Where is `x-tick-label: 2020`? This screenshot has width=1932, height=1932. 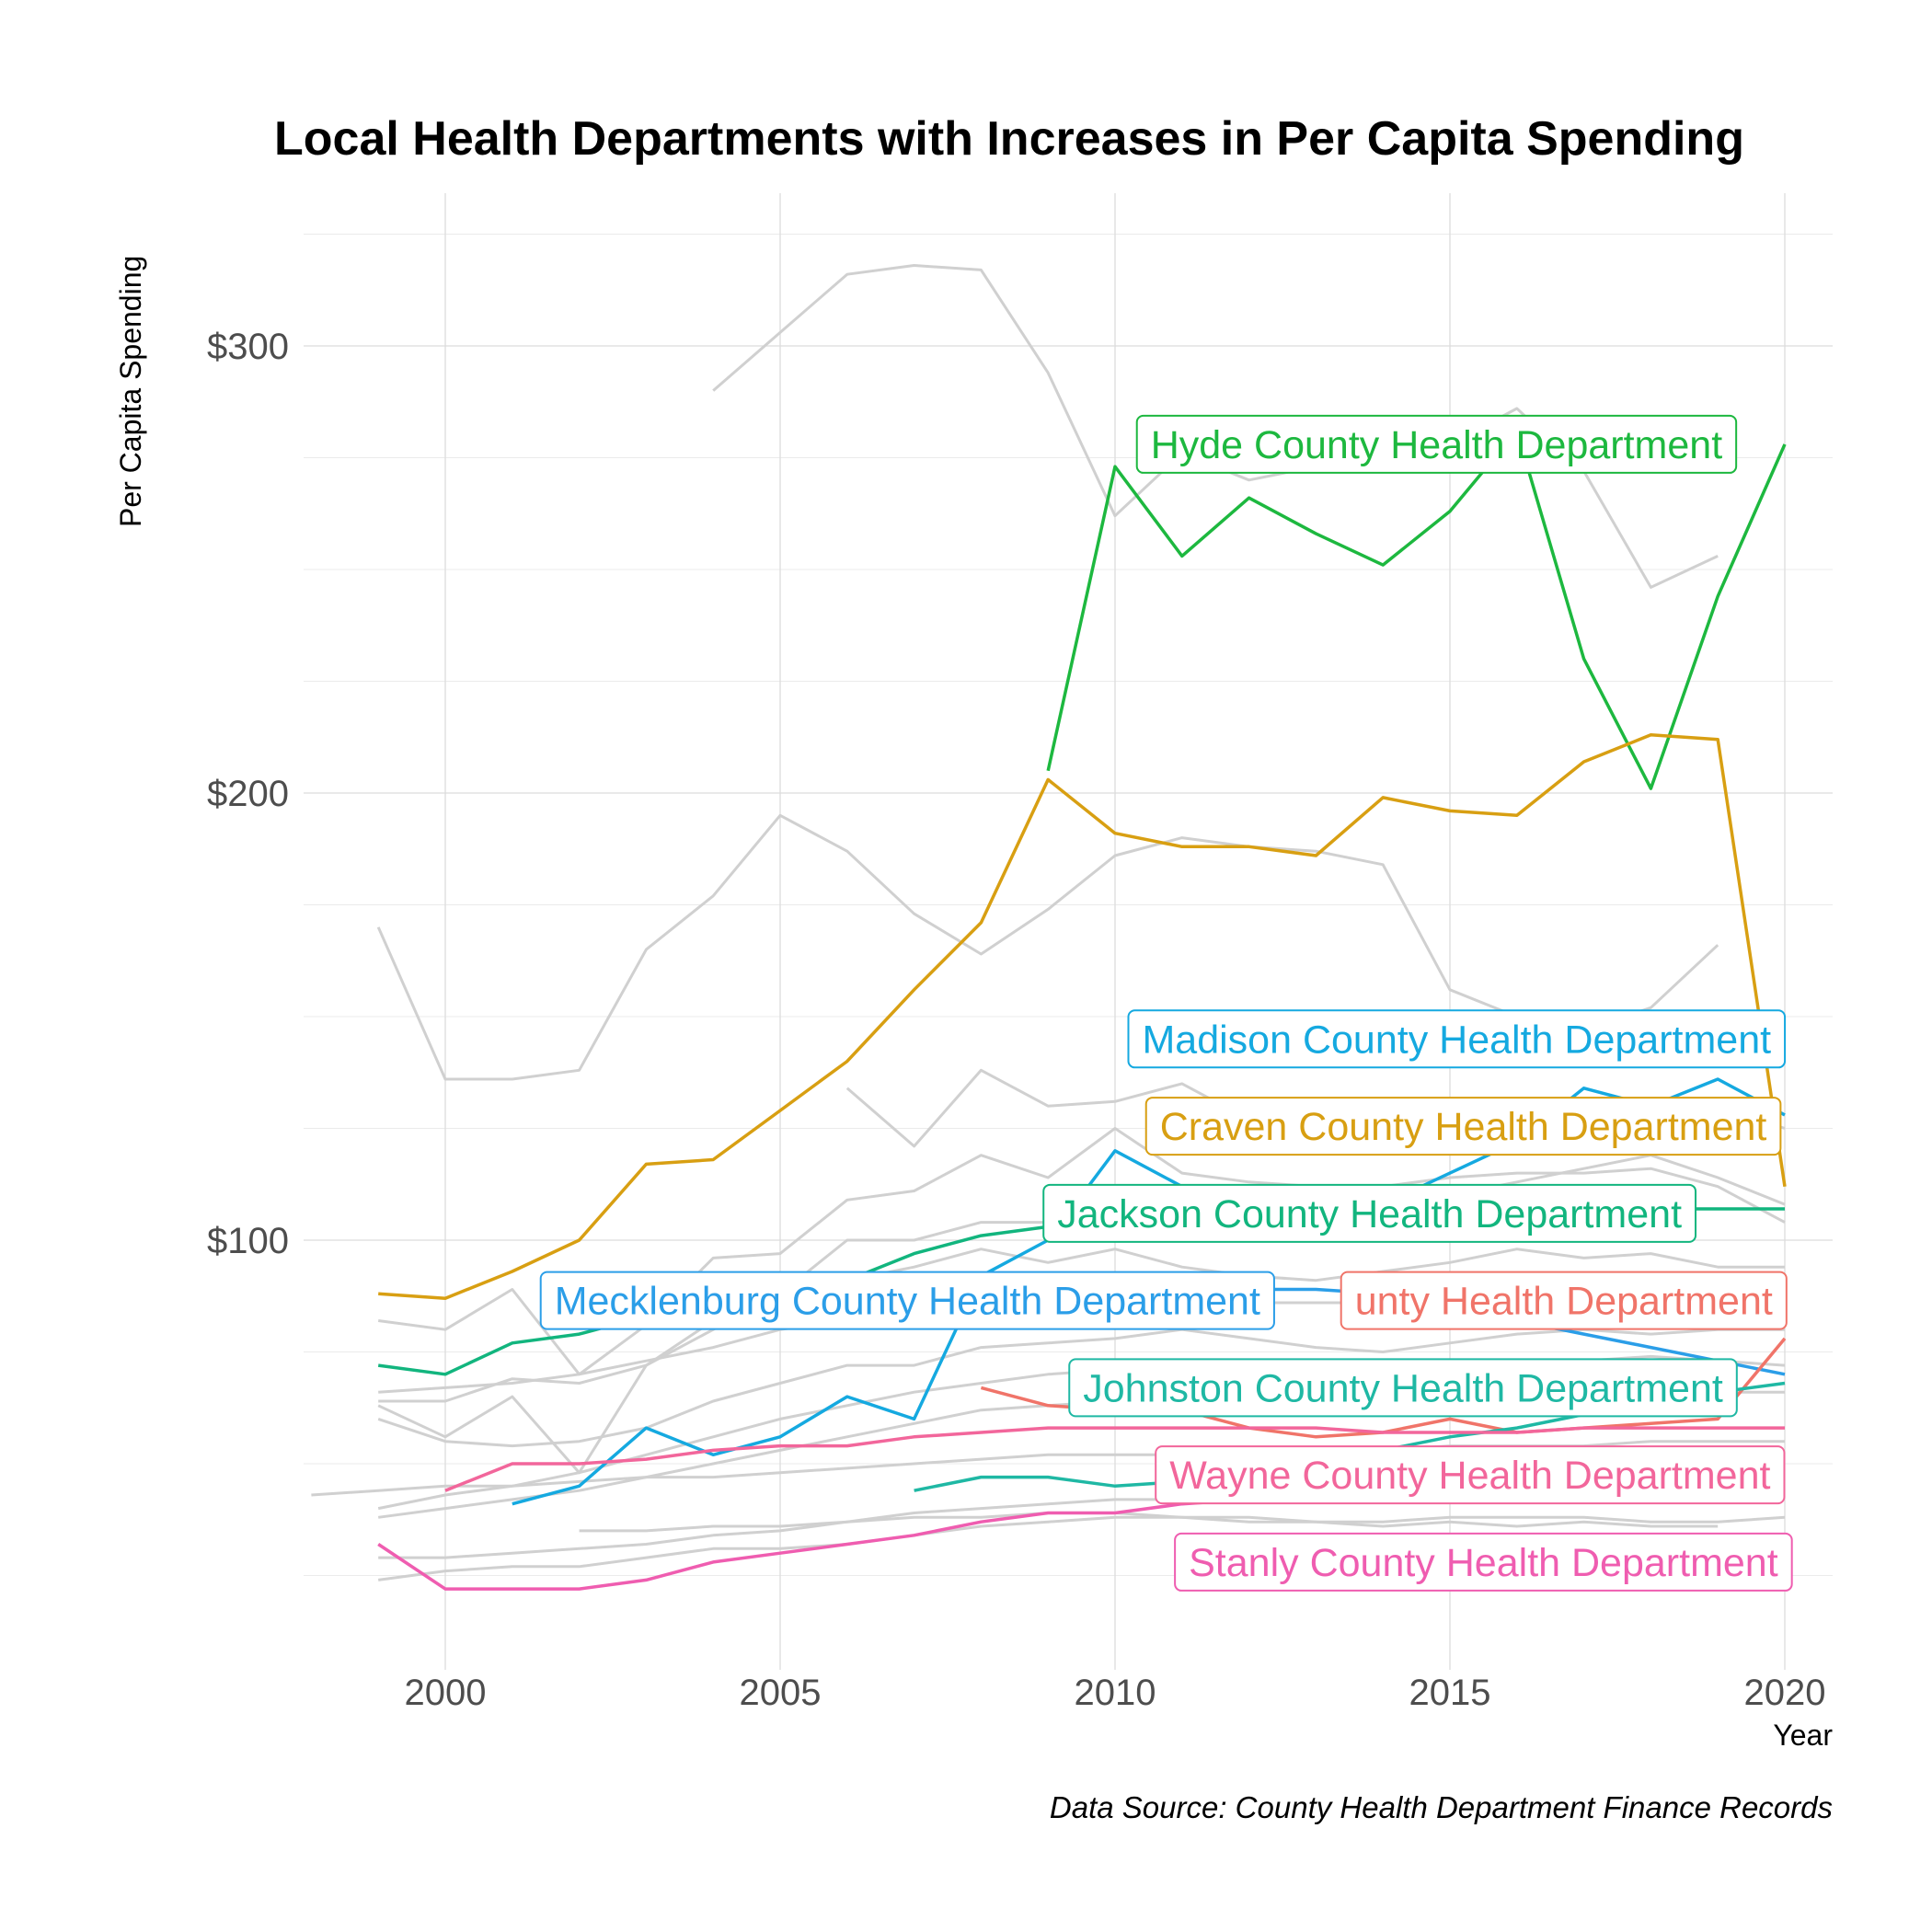
x-tick-label: 2020 is located at coordinates (1785, 1693).